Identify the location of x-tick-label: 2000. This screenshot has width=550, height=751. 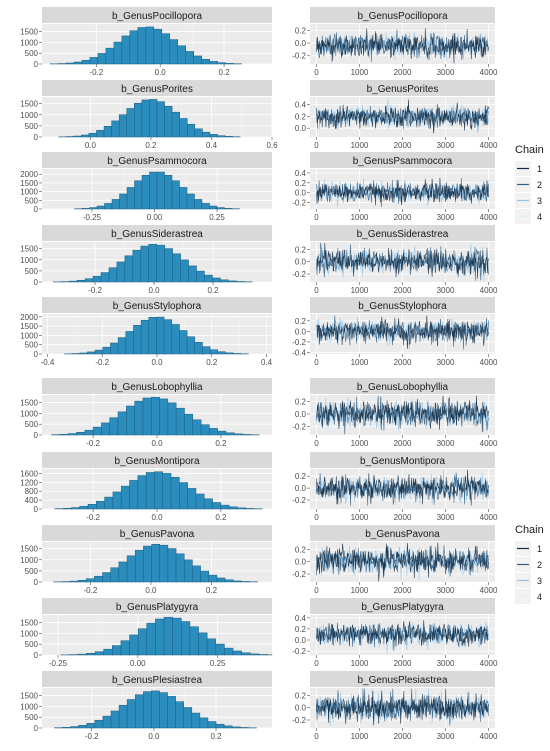
(403, 362).